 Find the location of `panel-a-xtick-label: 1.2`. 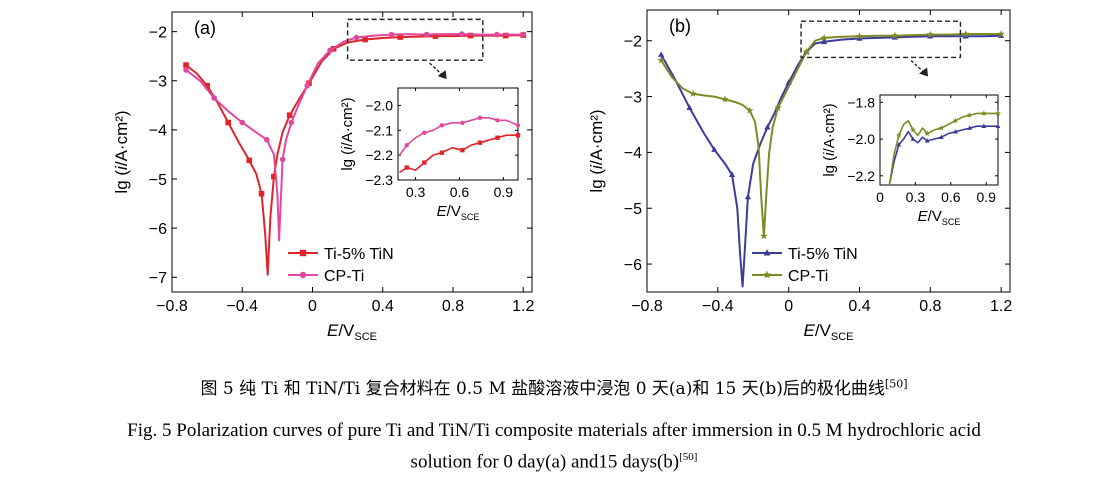

panel-a-xtick-label: 1.2 is located at coordinates (523, 306).